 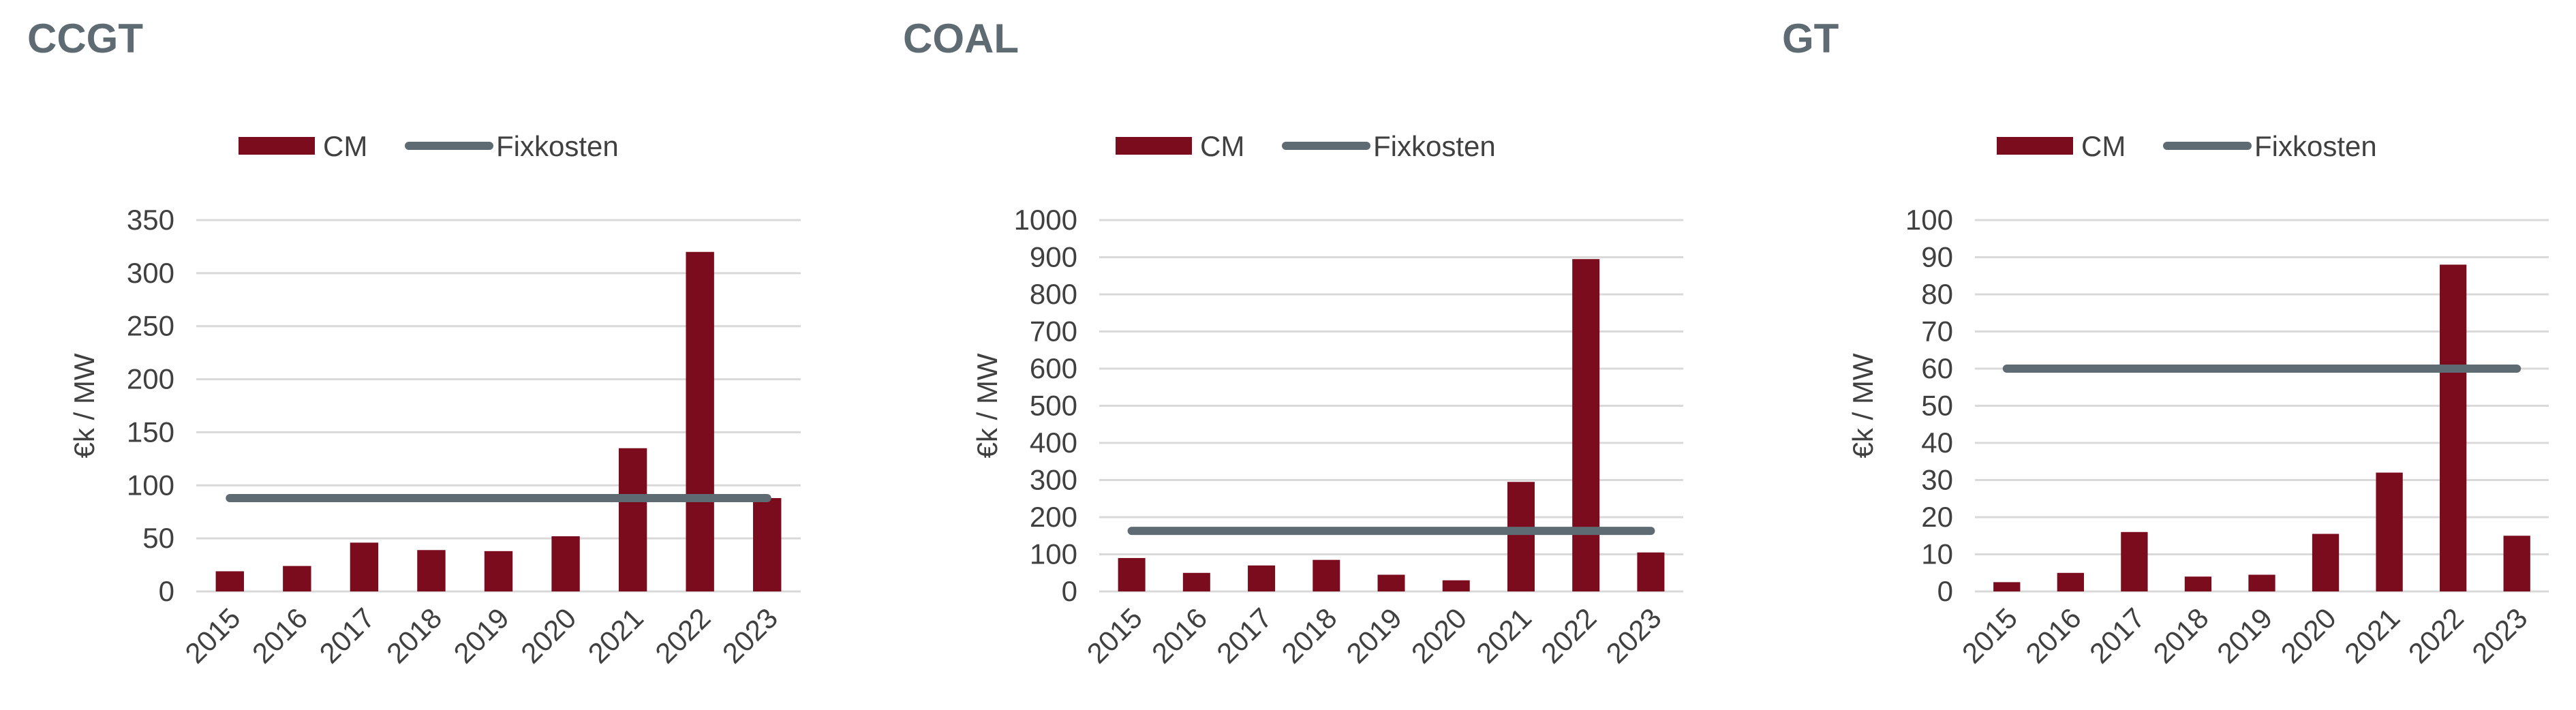 What do you see at coordinates (150, 432) in the screenshot?
I see `y-tick-label: 150` at bounding box center [150, 432].